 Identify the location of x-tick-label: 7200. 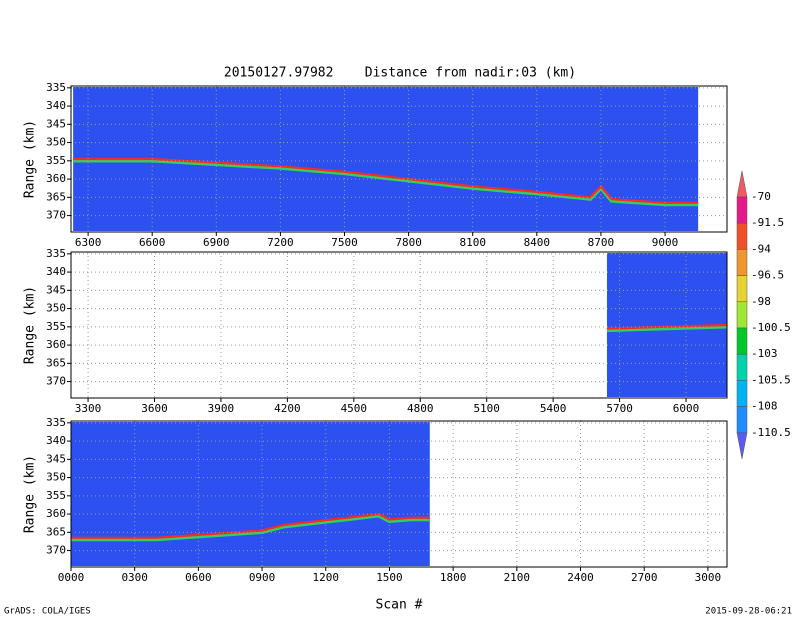
(280, 242).